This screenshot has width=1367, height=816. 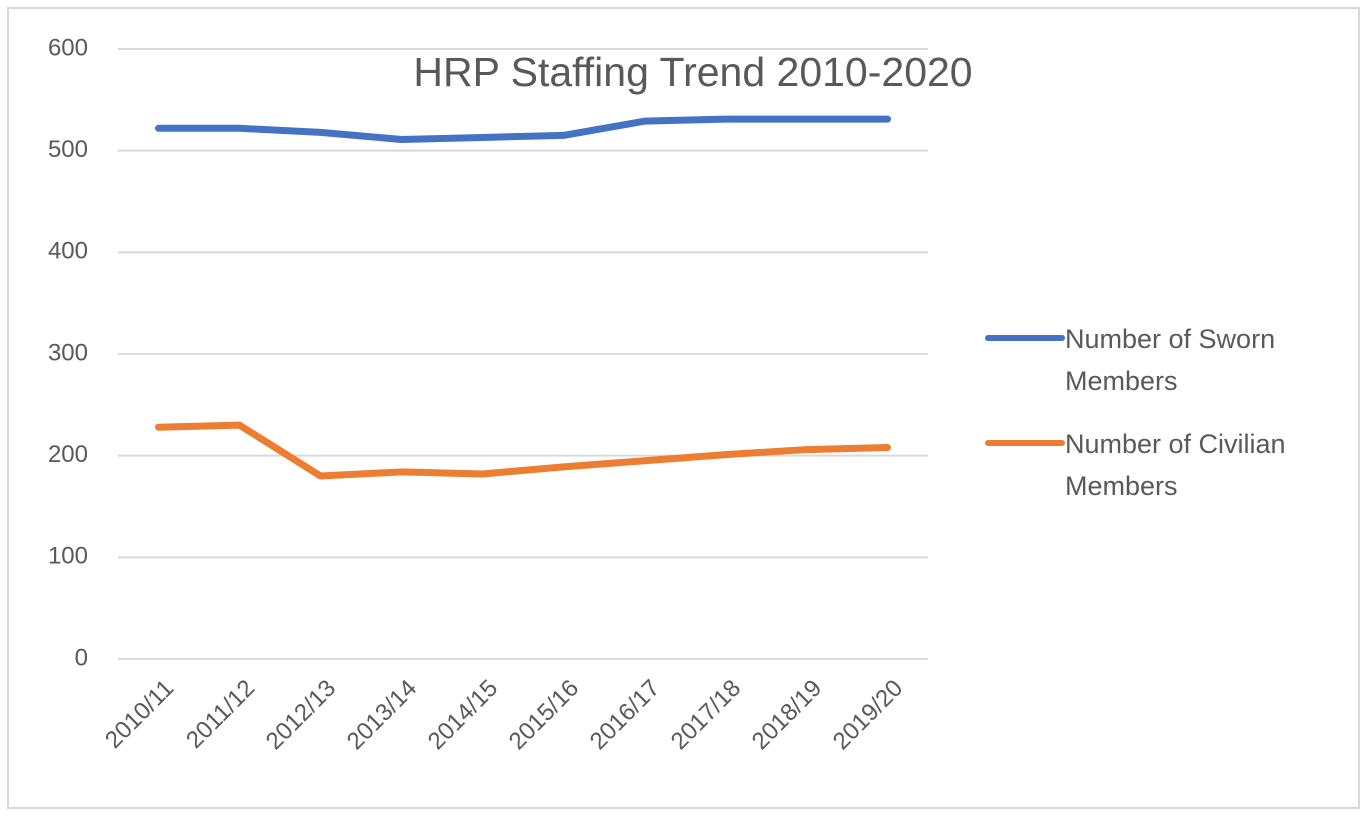 What do you see at coordinates (81, 657) in the screenshot?
I see `y-tick-label: 0` at bounding box center [81, 657].